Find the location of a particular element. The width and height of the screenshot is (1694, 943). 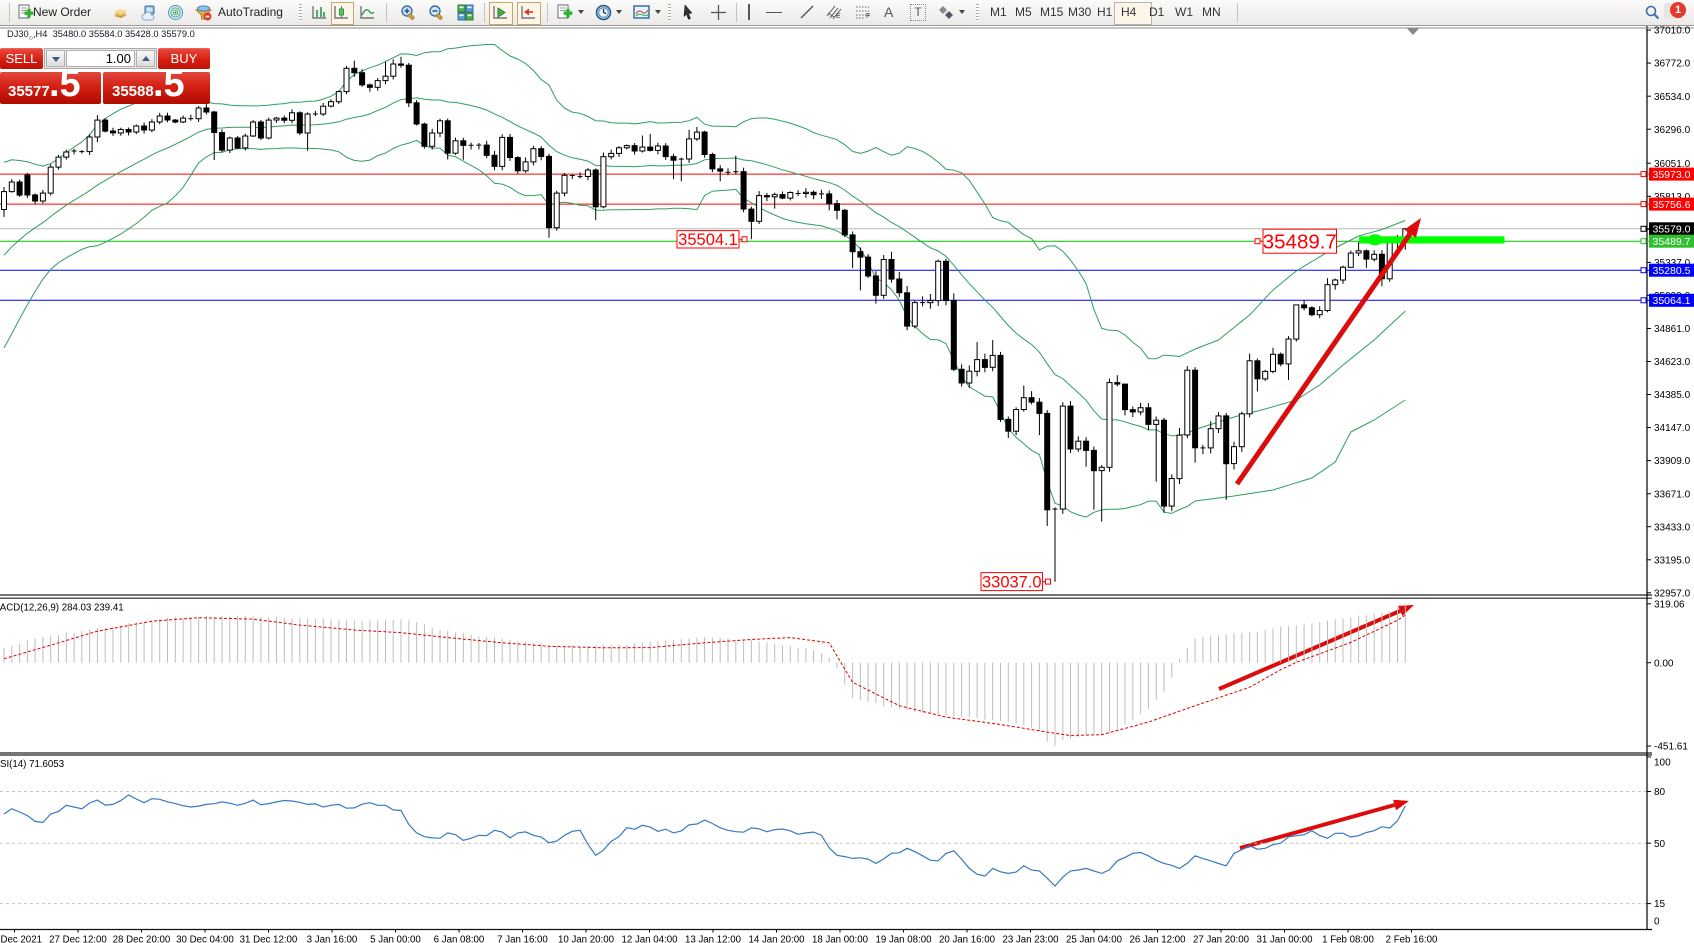

svg-text: 23 Jan 23:00 is located at coordinates (1030, 939).